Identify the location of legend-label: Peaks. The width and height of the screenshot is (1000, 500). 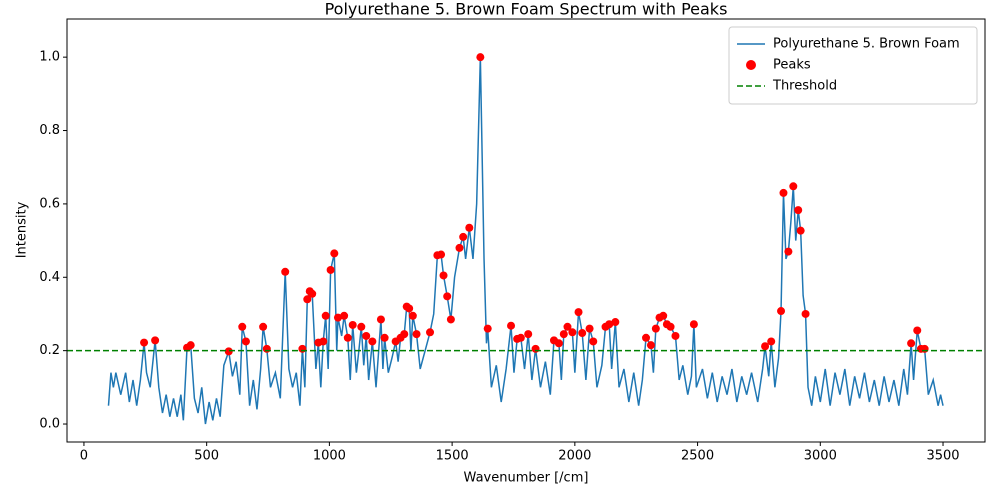
(792, 65).